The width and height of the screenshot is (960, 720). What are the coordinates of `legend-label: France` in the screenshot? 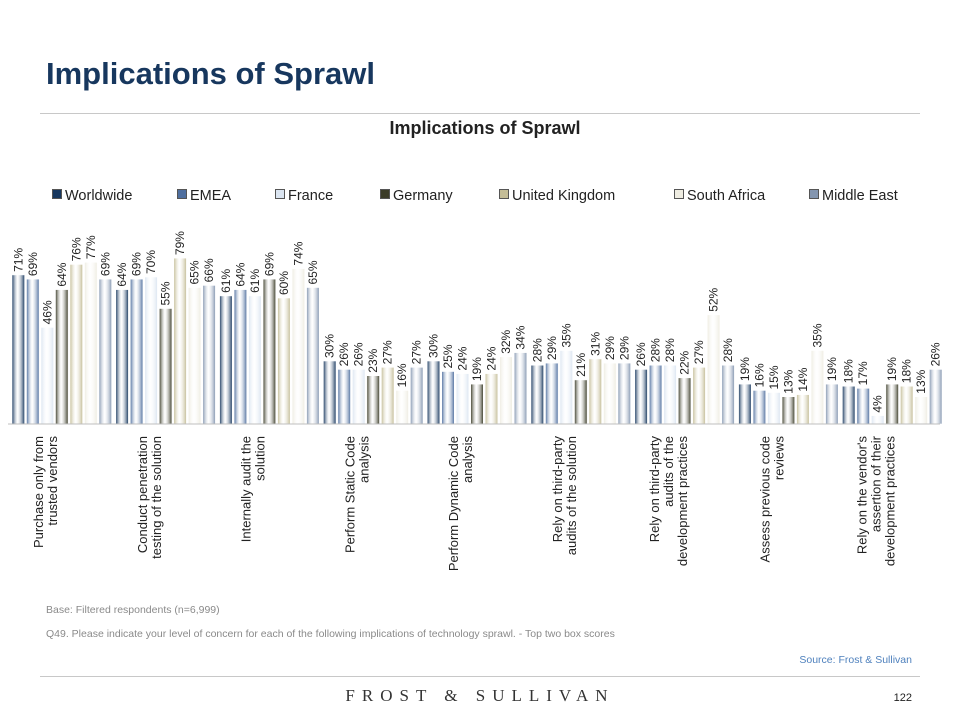 It's located at (311, 196).